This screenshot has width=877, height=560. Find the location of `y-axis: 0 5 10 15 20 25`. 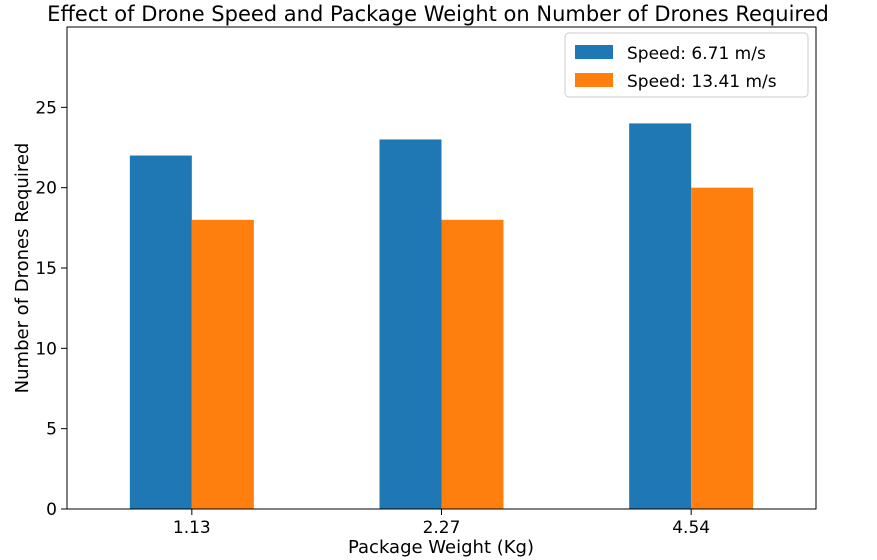

y-axis: 0 5 10 15 20 25 is located at coordinates (51, 309).